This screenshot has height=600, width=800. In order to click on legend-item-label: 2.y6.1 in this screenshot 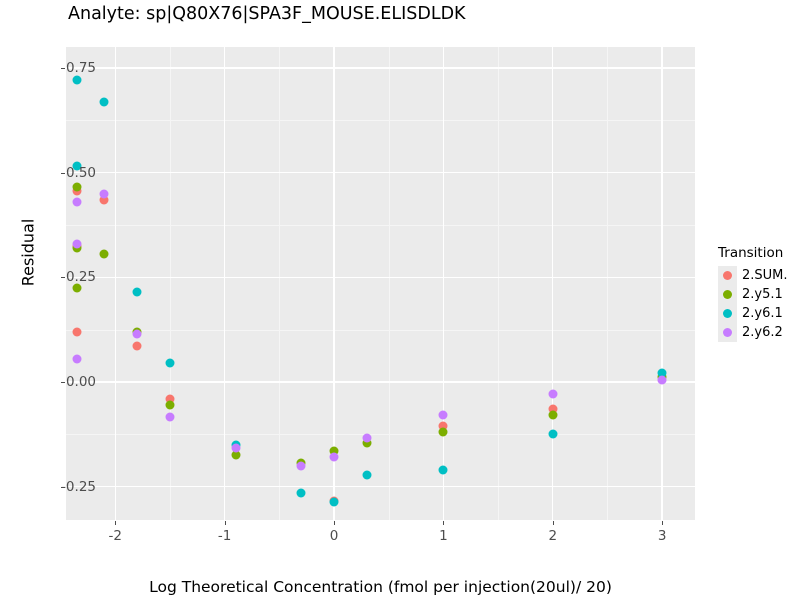, I will do `click(762, 313)`.